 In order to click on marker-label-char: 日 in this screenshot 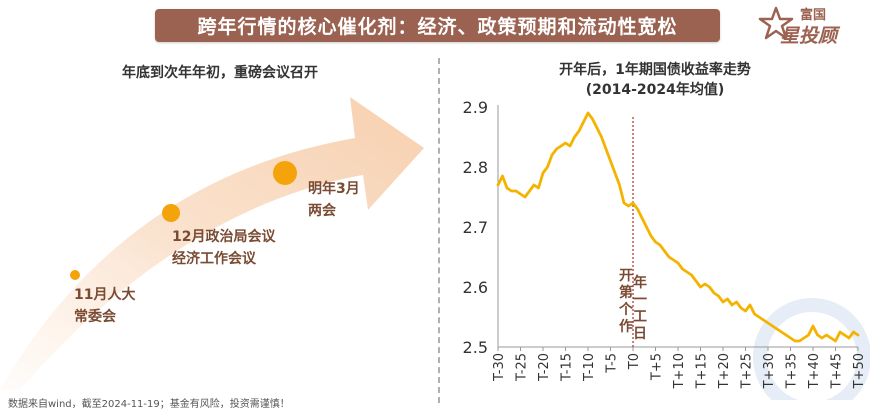, I will do `click(640, 334)`.